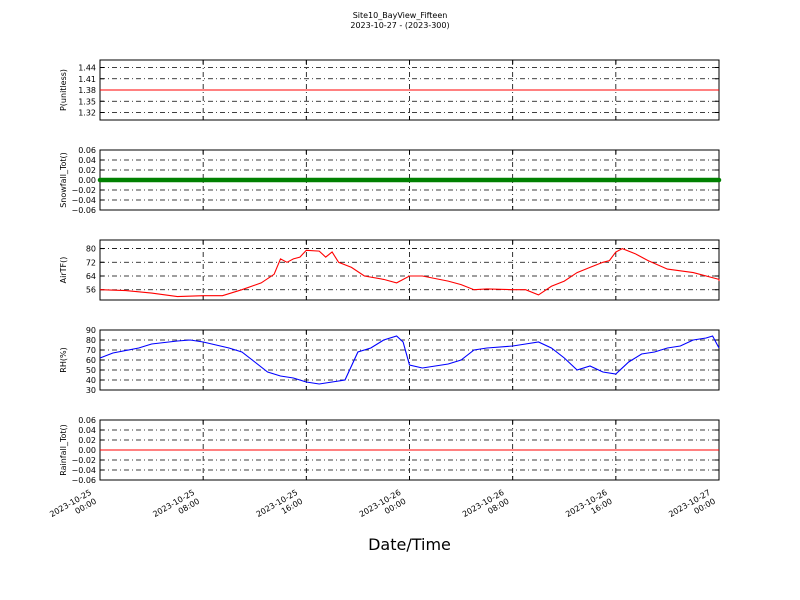 The width and height of the screenshot is (800, 600). What do you see at coordinates (383, 508) in the screenshot?
I see `x-tick-label: 2023-10-2600:00` at bounding box center [383, 508].